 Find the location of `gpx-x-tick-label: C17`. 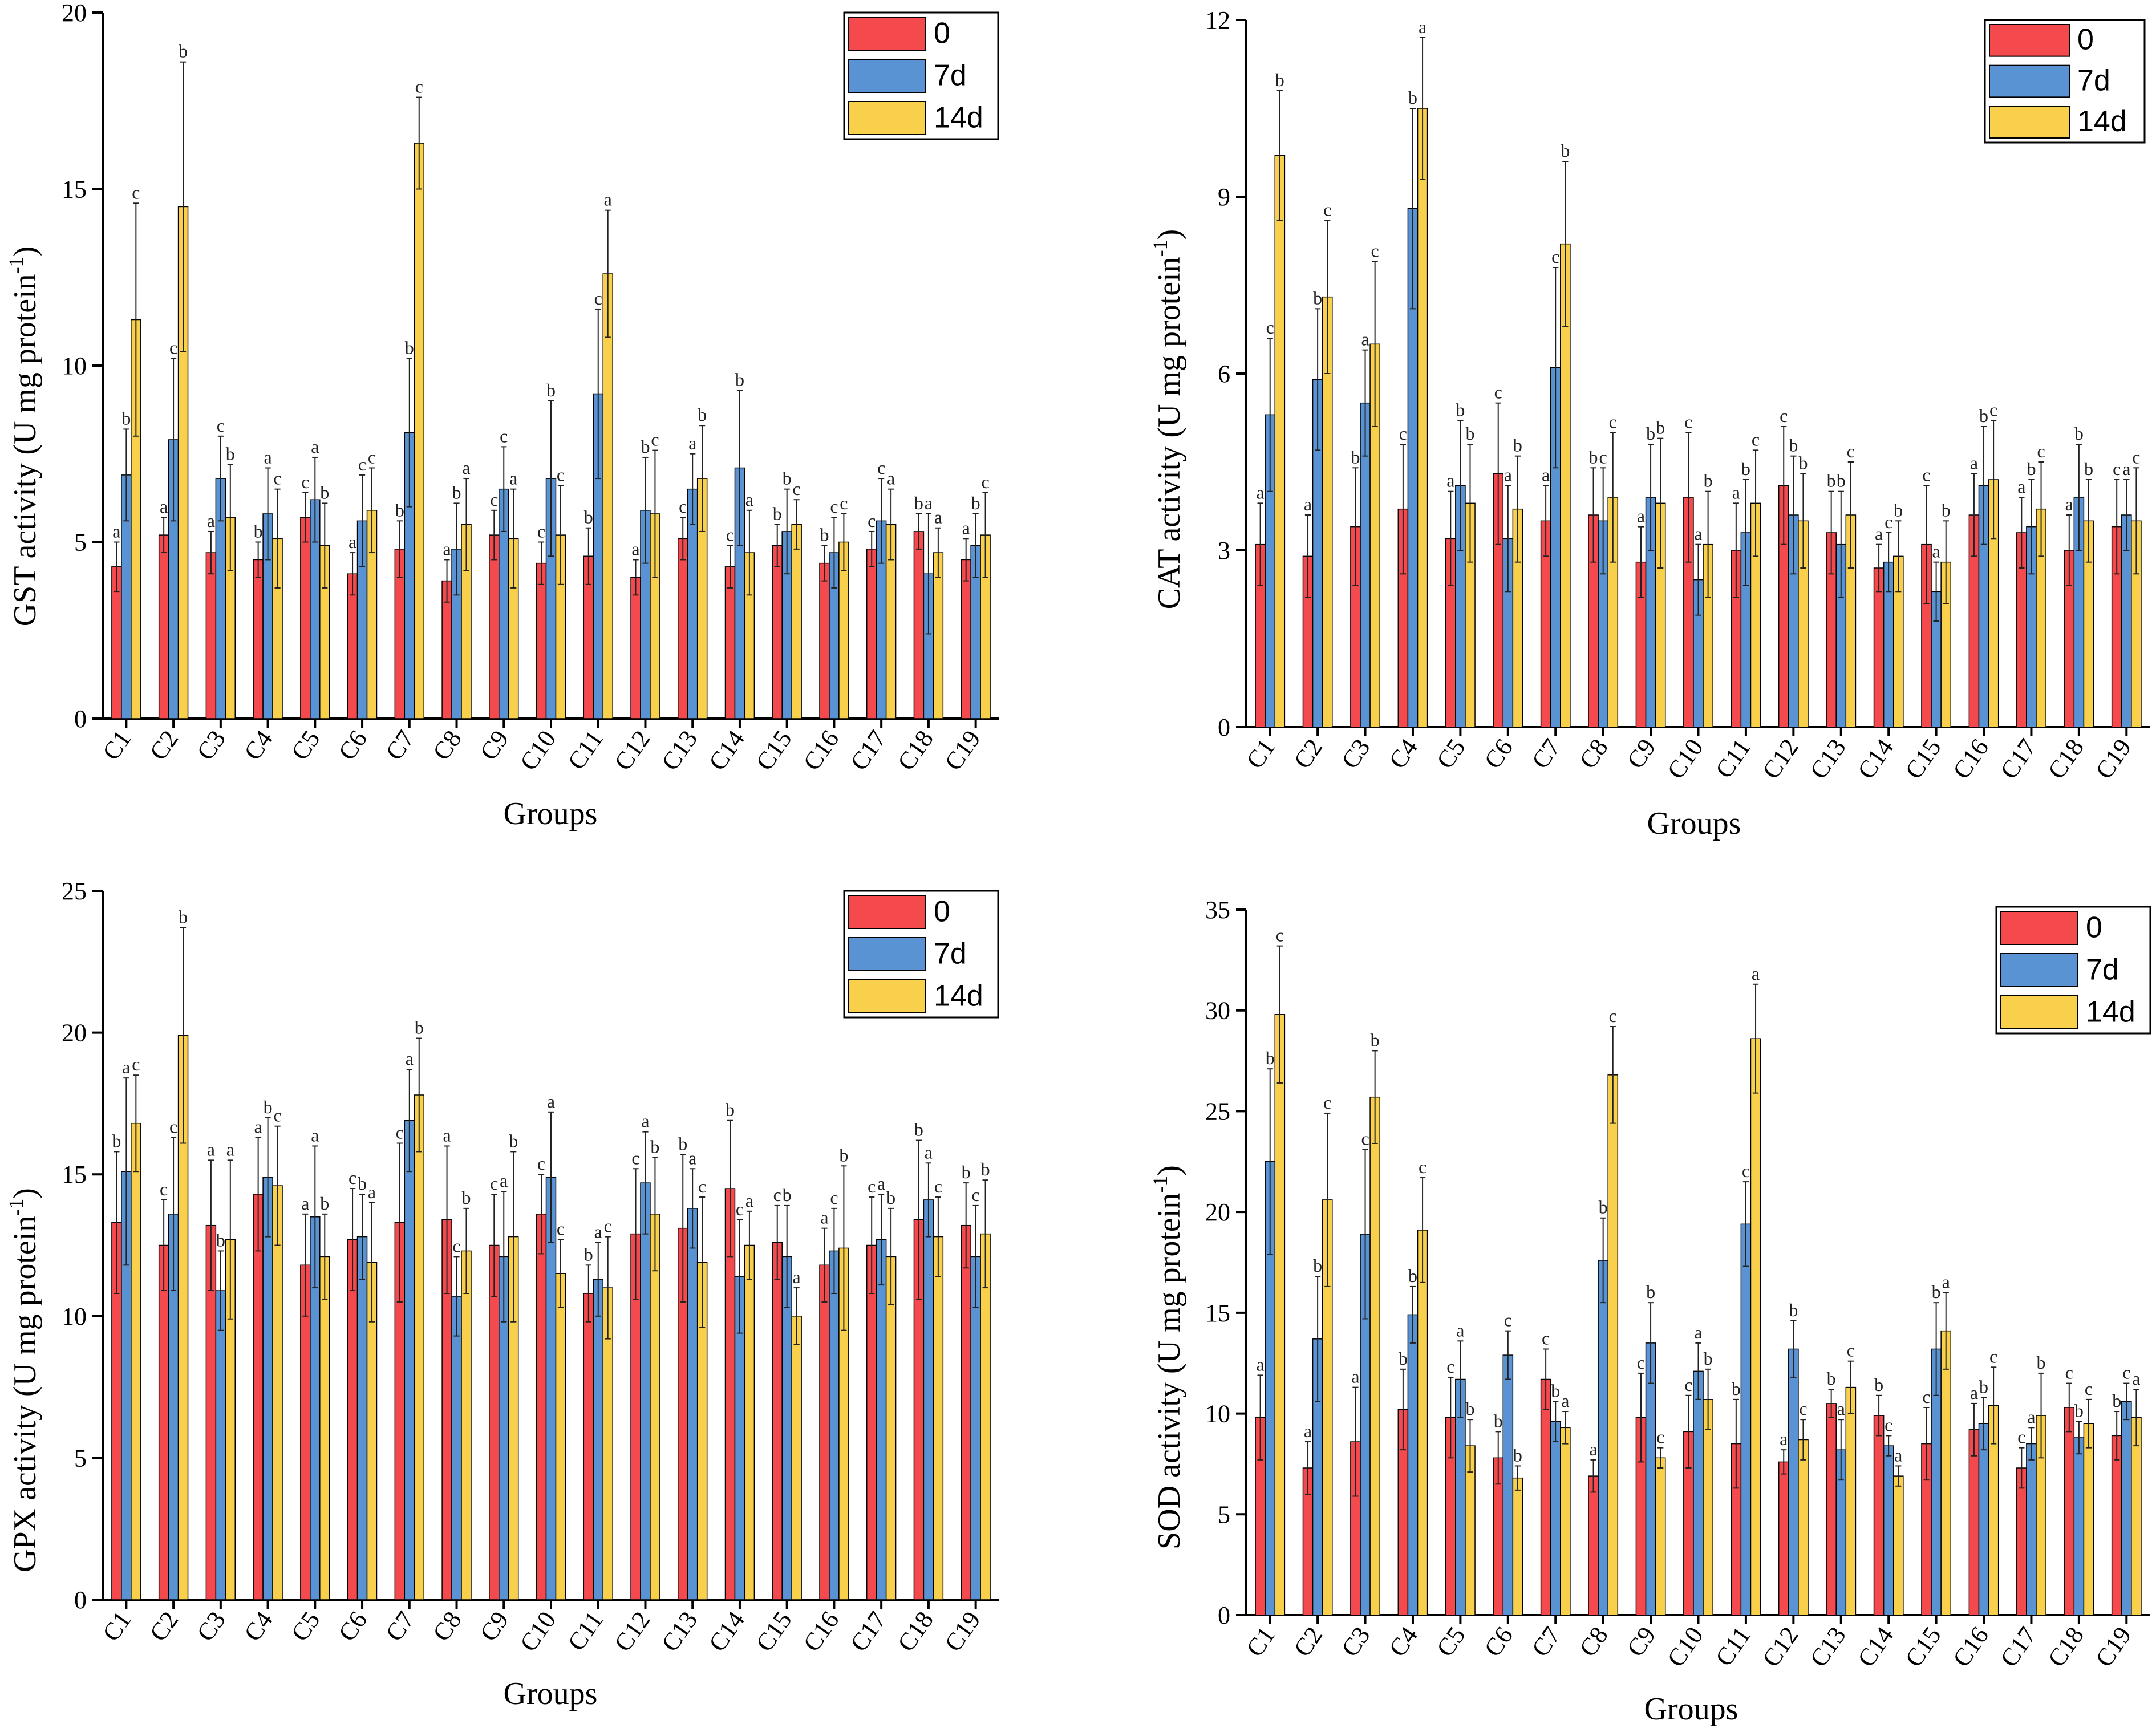

gpx-x-tick-label: C17 is located at coordinates (868, 1632).